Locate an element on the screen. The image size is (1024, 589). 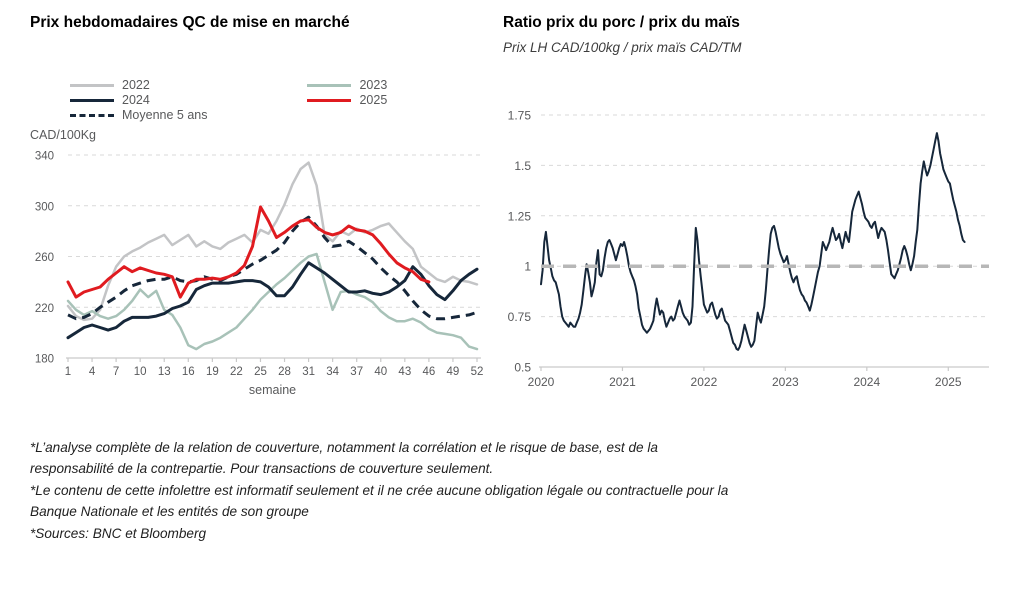
left-chart-legend: 2022 2024 Moyenne 5 ans 2023 2025 is located at coordinates (229, 100).